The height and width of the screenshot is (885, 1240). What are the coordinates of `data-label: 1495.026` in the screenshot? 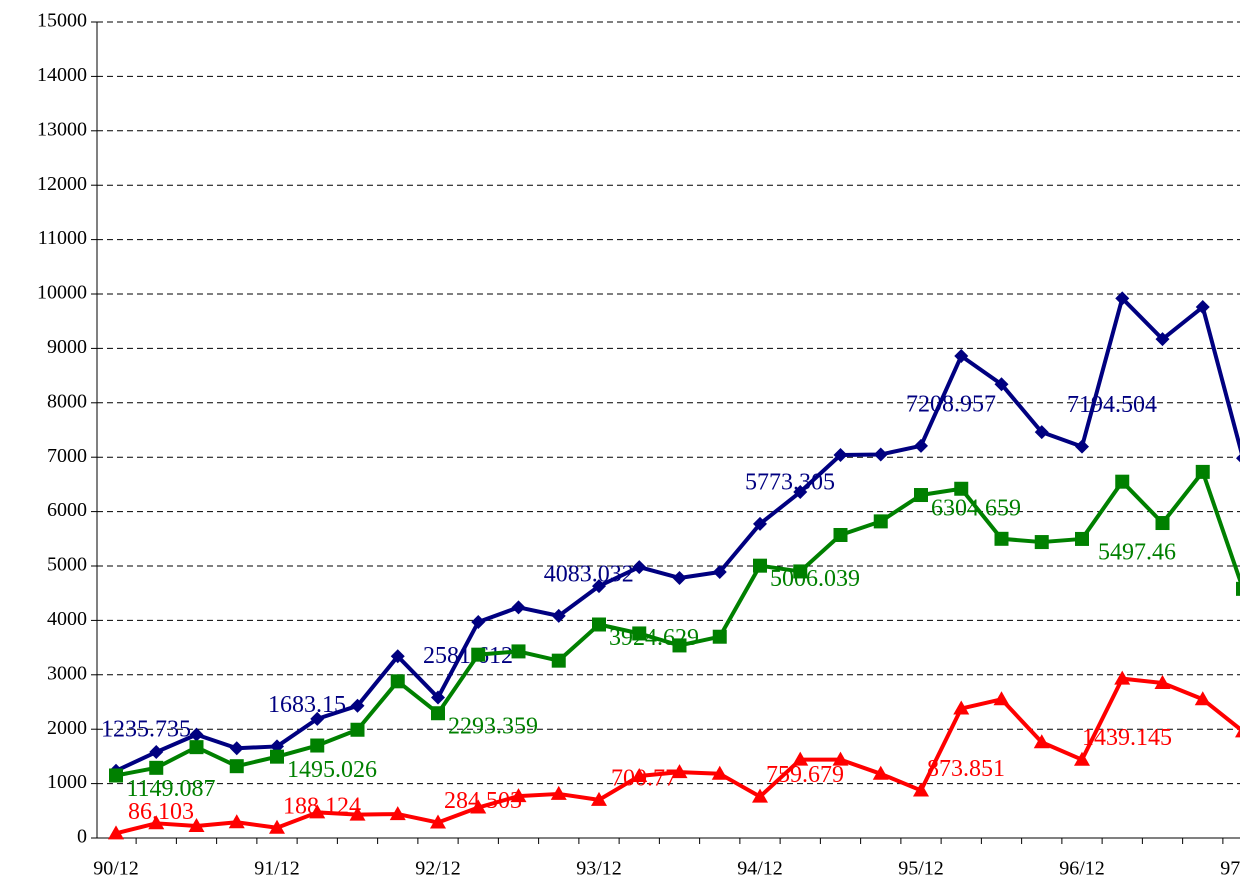 It's located at (332, 770).